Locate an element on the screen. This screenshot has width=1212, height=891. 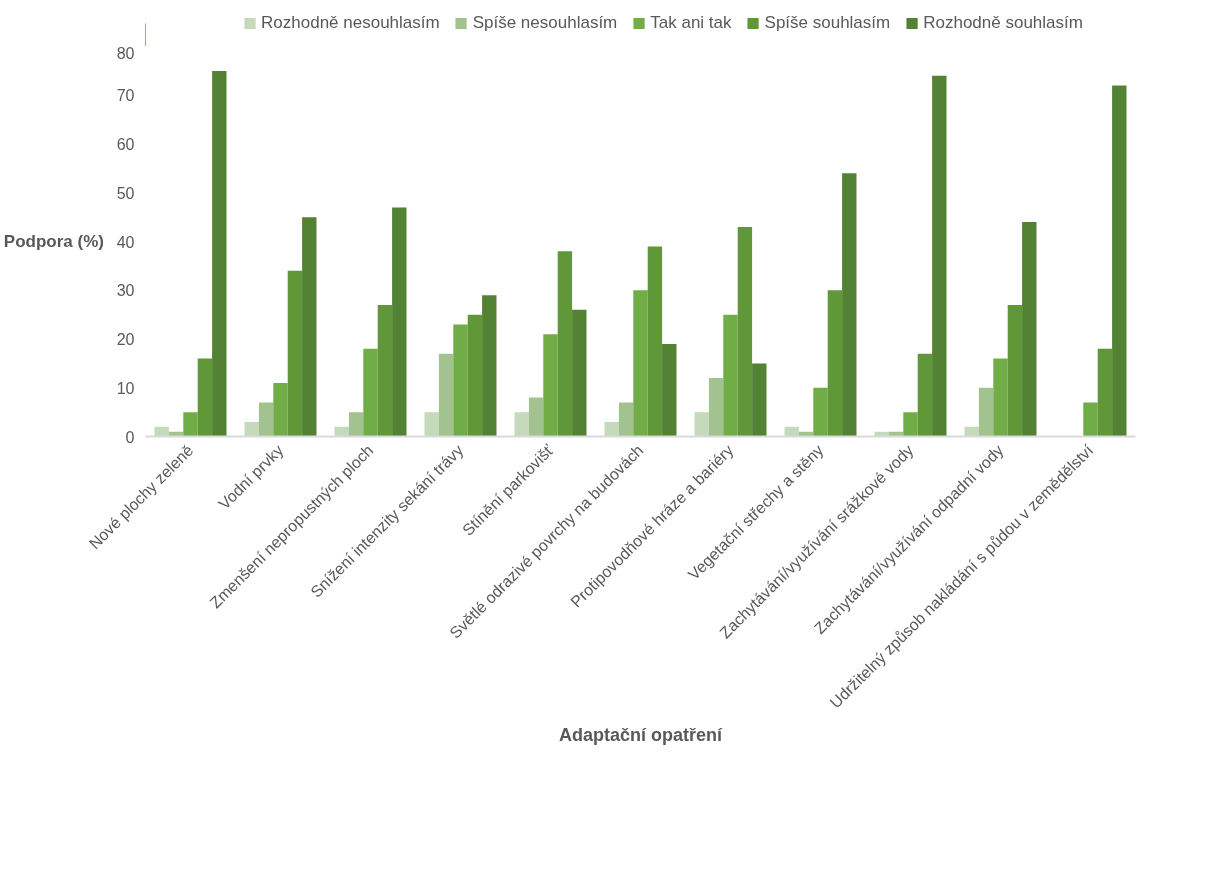
y-tick-label: 30 is located at coordinates (125, 291).